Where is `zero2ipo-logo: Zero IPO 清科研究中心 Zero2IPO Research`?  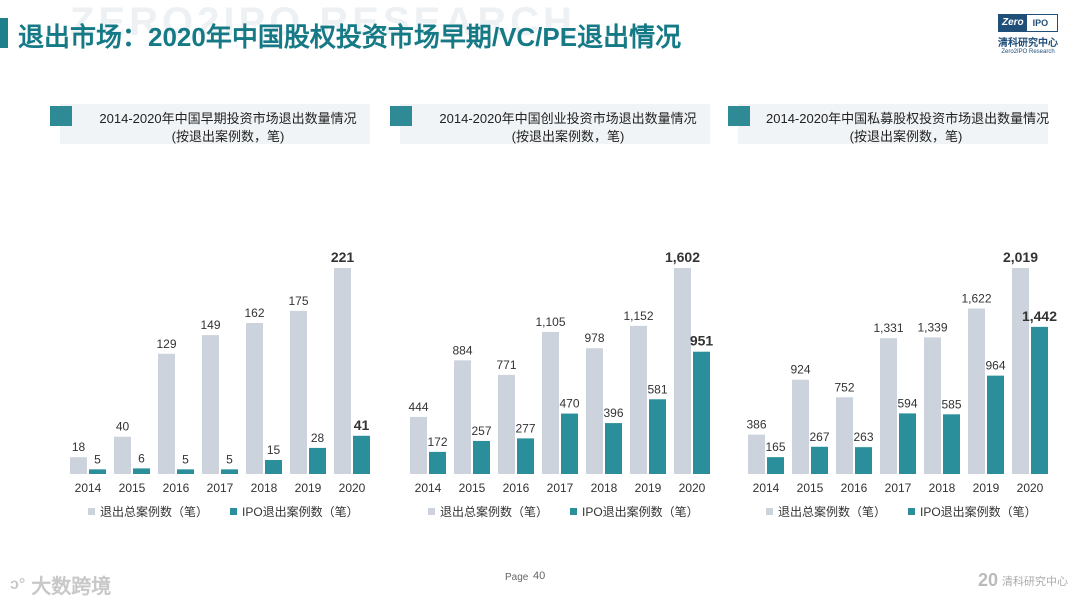 zero2ipo-logo: Zero IPO 清科研究中心 Zero2IPO Research is located at coordinates (1028, 35).